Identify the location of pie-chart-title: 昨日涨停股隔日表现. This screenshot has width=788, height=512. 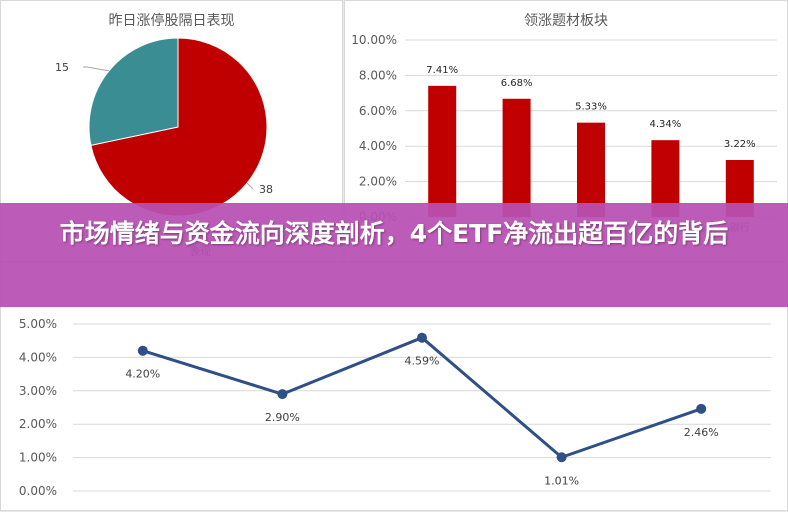
(171, 21).